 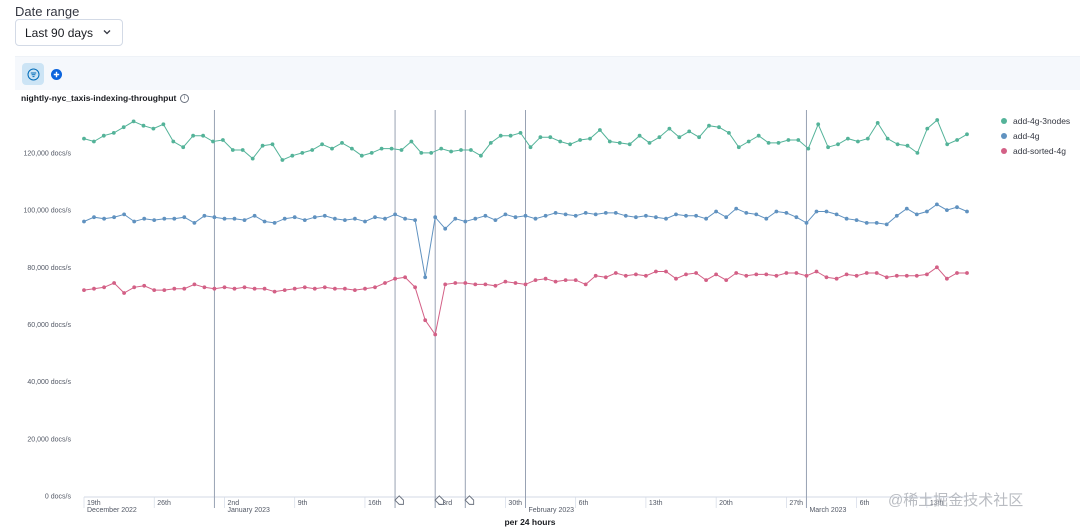 I want to click on legend-item: add-sorted-4g, so click(x=1035, y=150).